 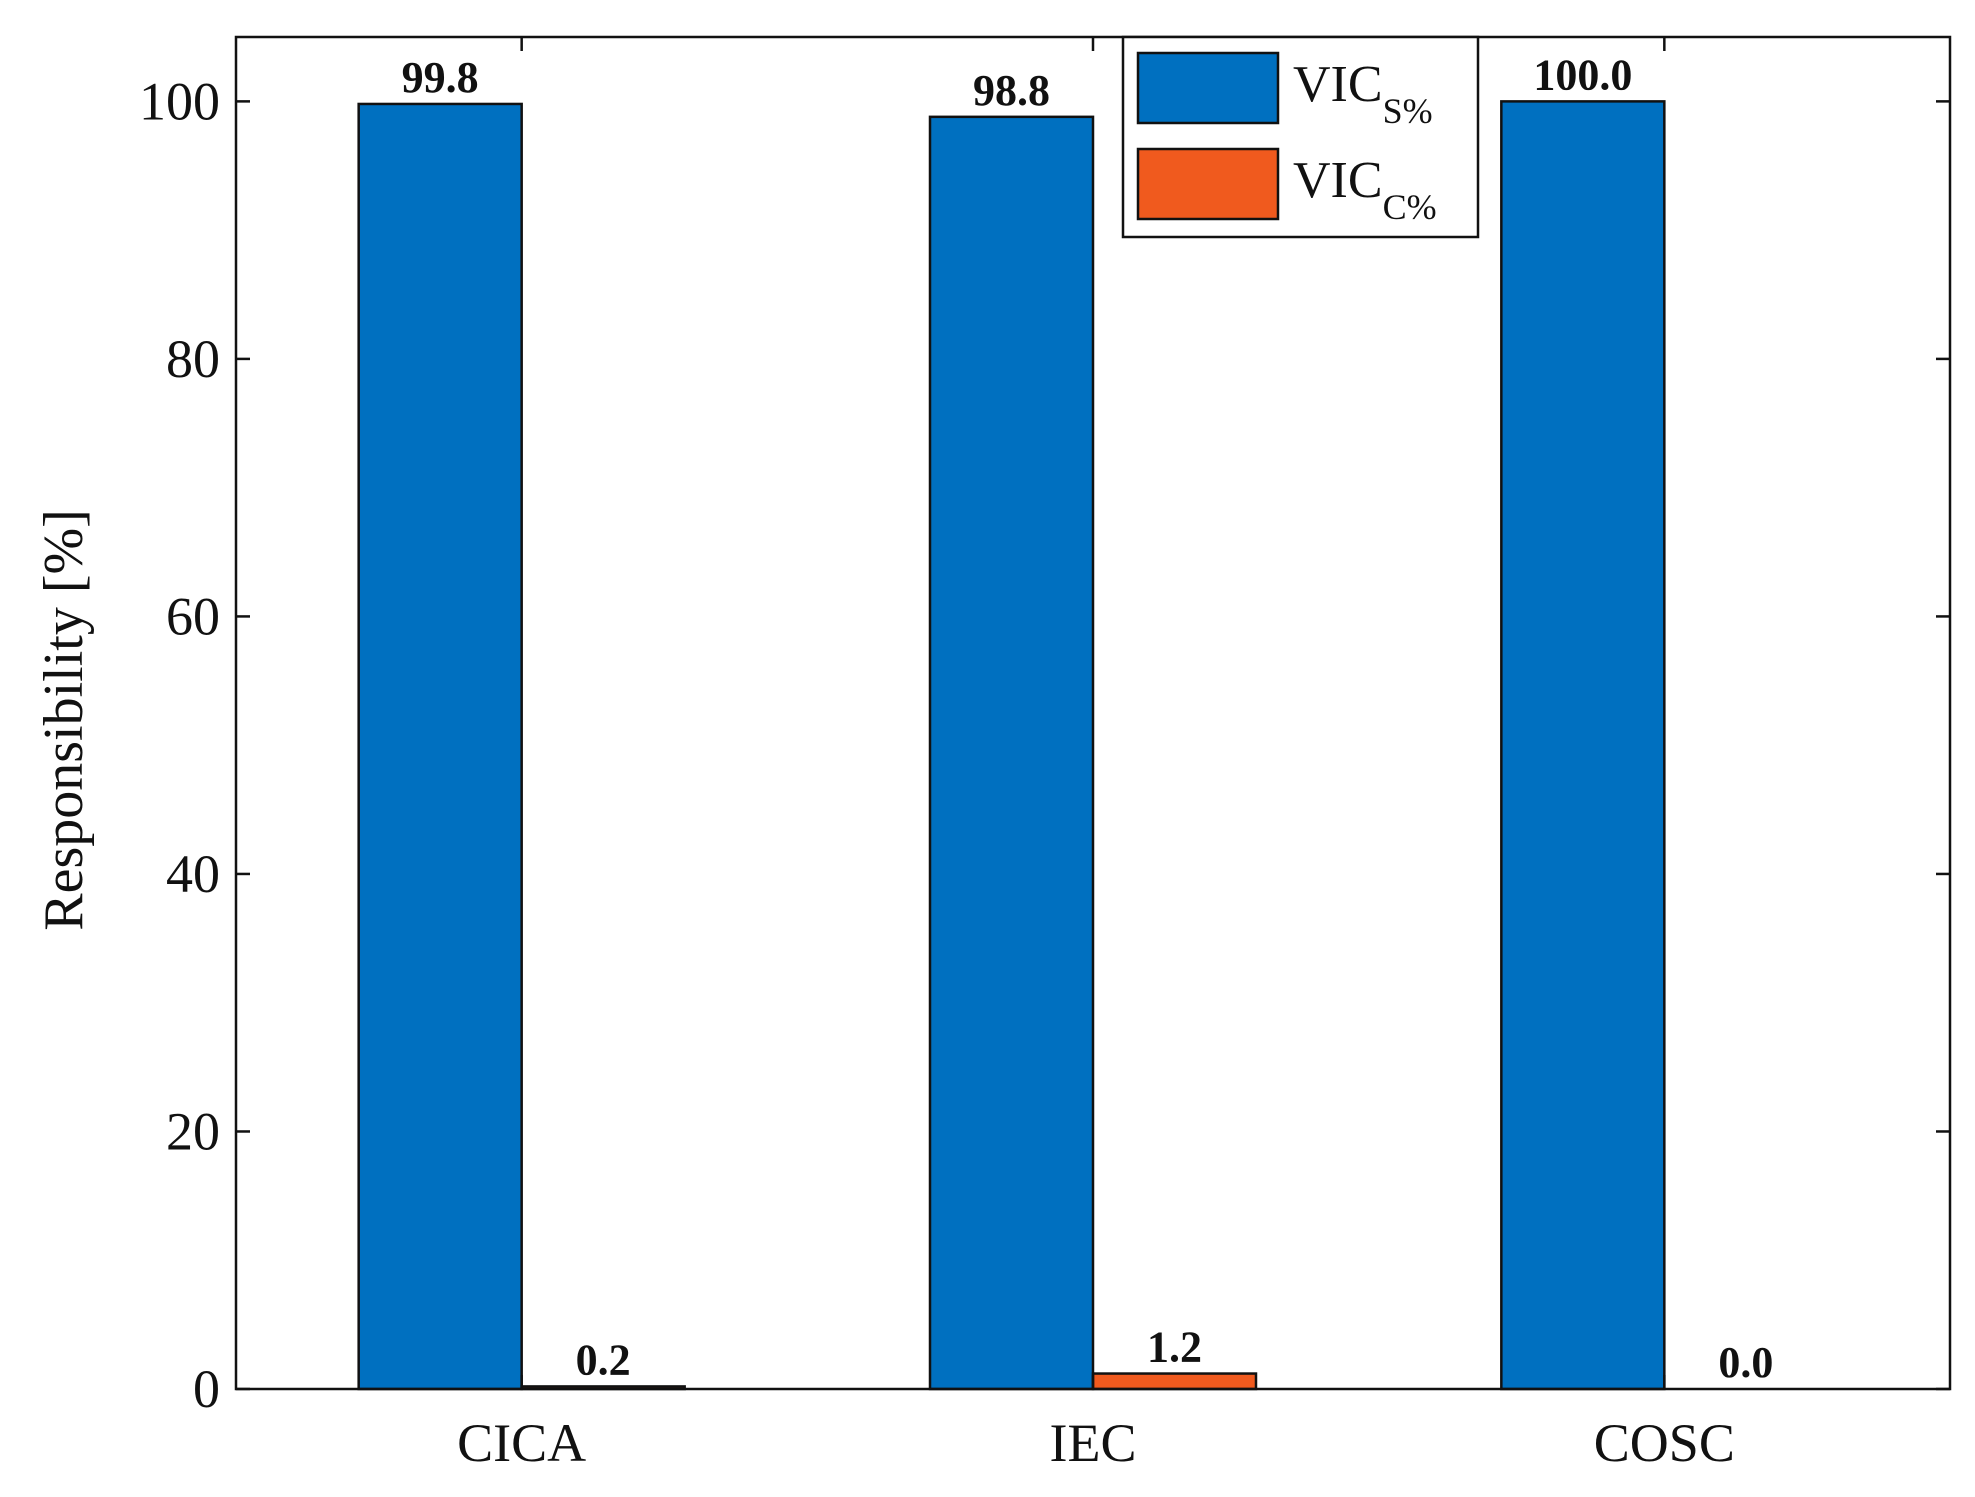 What do you see at coordinates (1208, 88) in the screenshot?
I see `legend-swatch-s` at bounding box center [1208, 88].